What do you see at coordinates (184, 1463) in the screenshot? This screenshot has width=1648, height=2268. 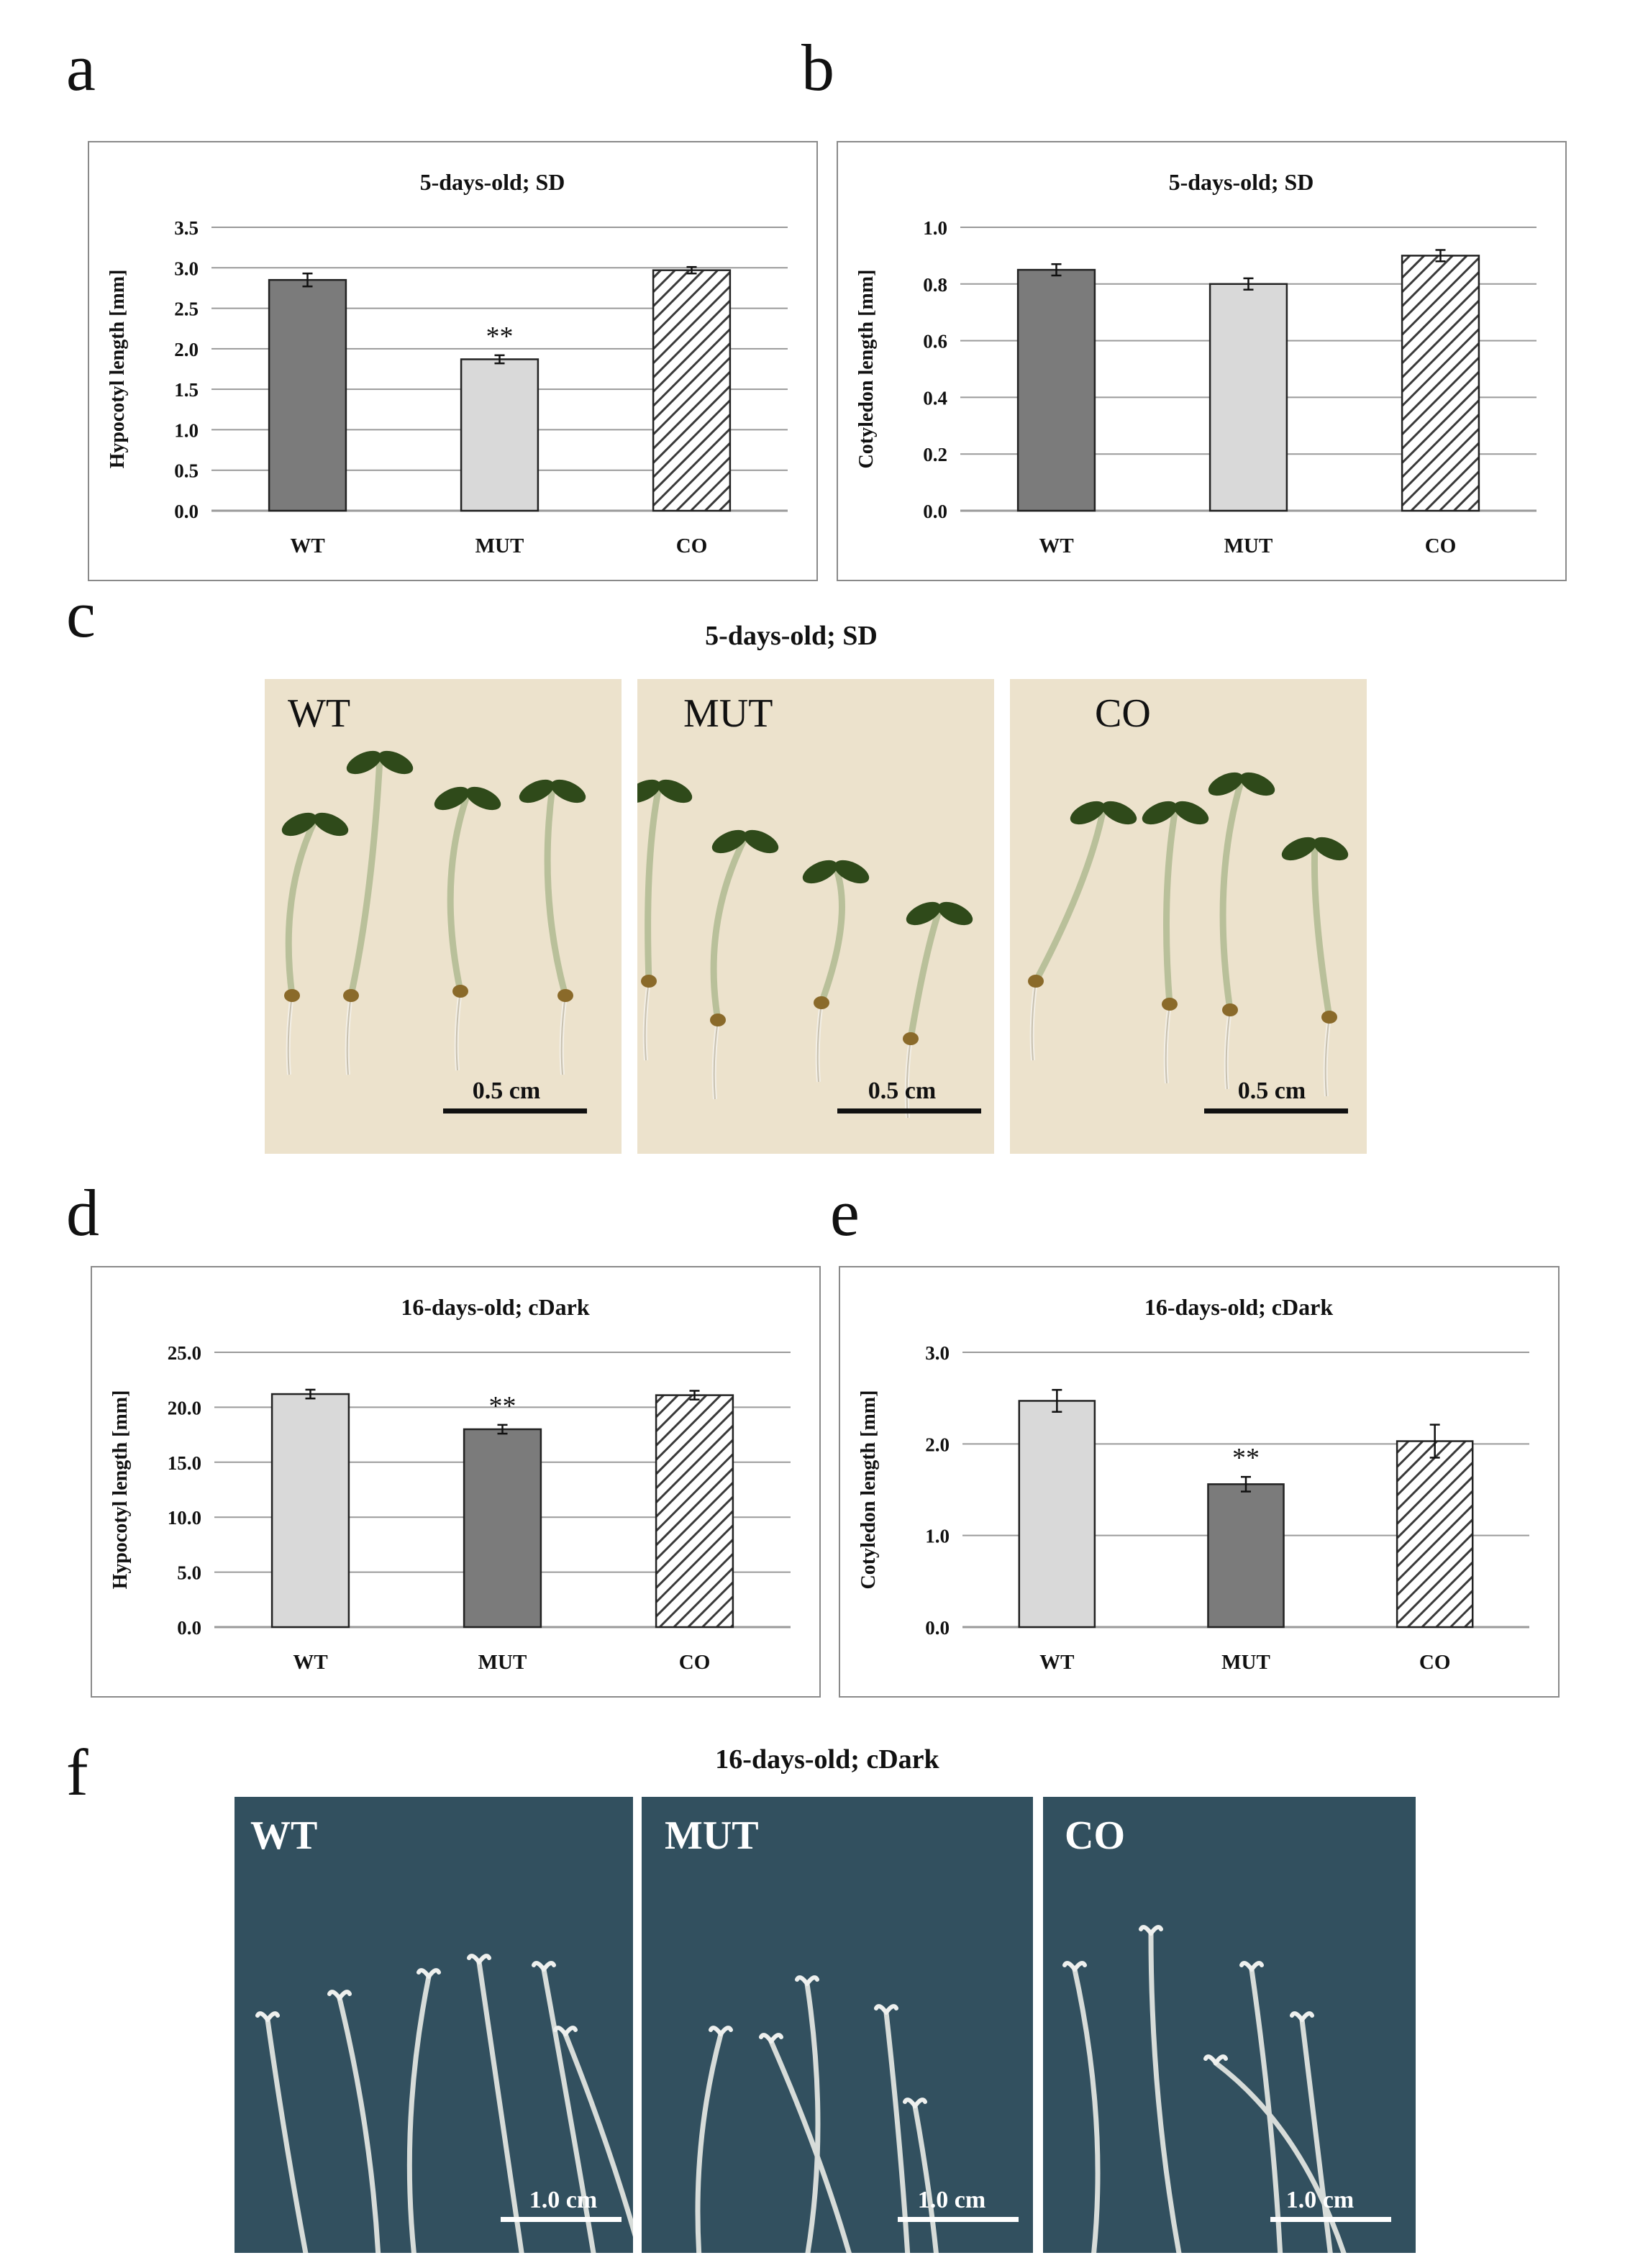 I see `chart-d-ytick: 15.0` at bounding box center [184, 1463].